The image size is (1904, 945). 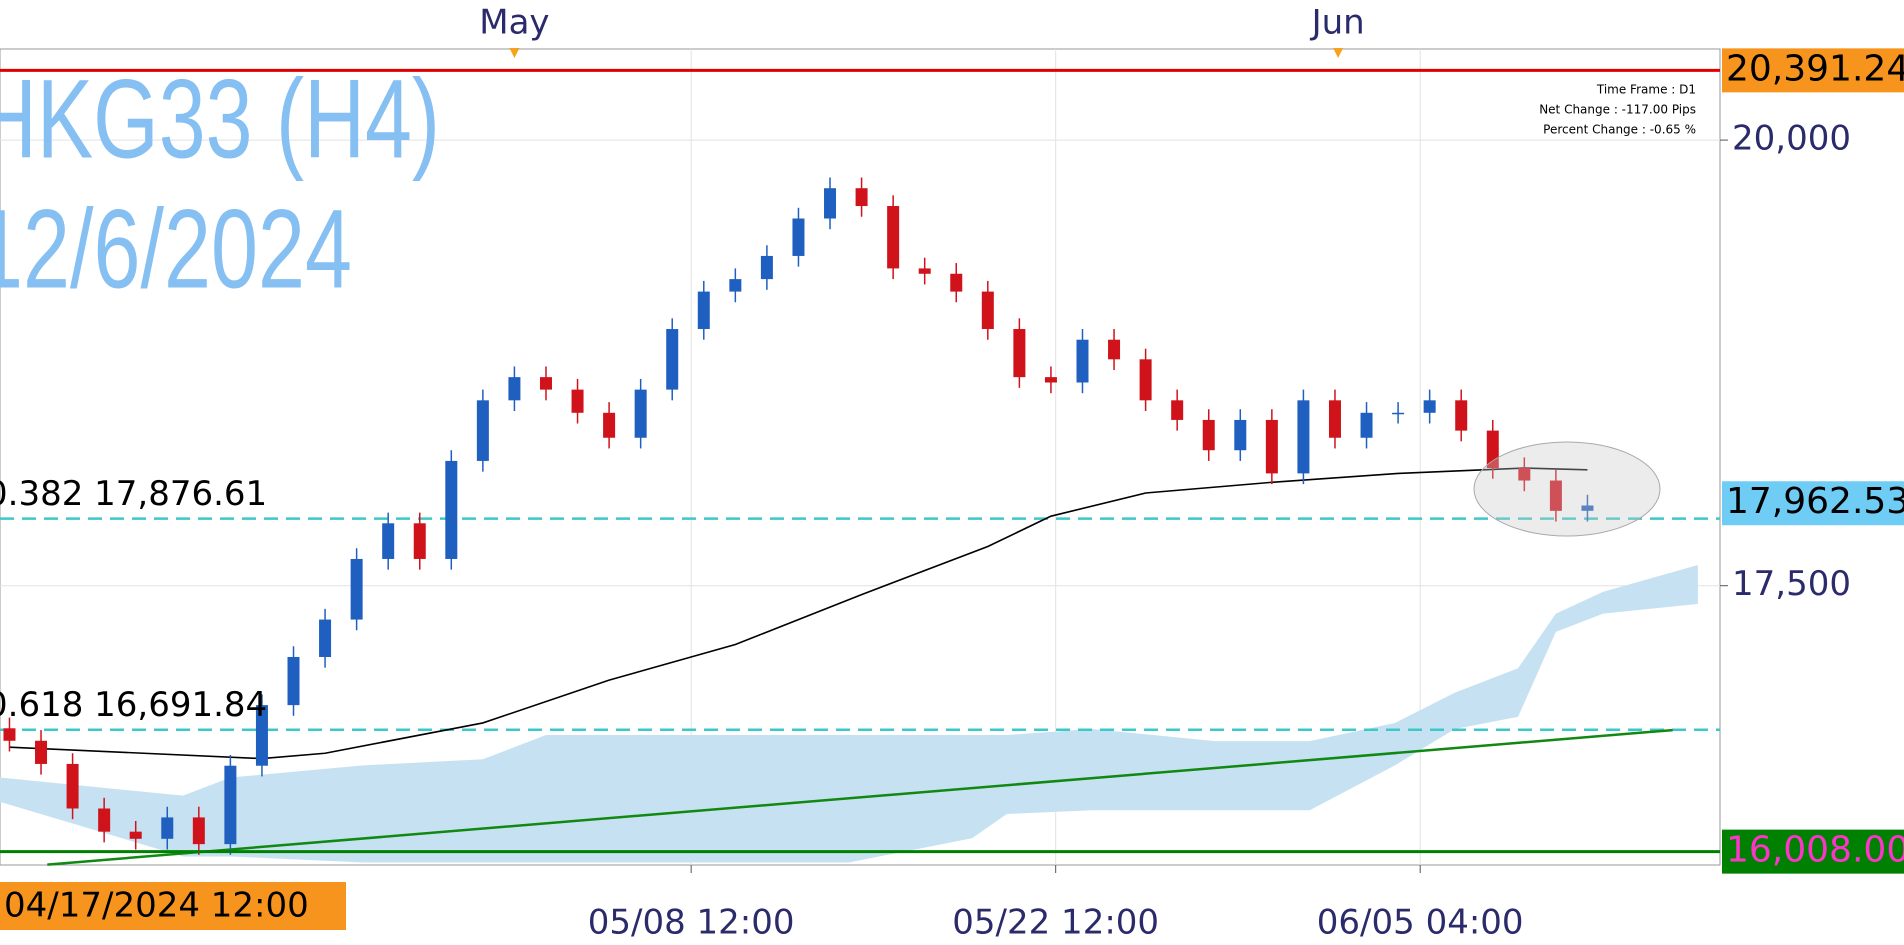 What do you see at coordinates (1420, 923) in the screenshot?
I see `x-tick-label: 06/05 04:00` at bounding box center [1420, 923].